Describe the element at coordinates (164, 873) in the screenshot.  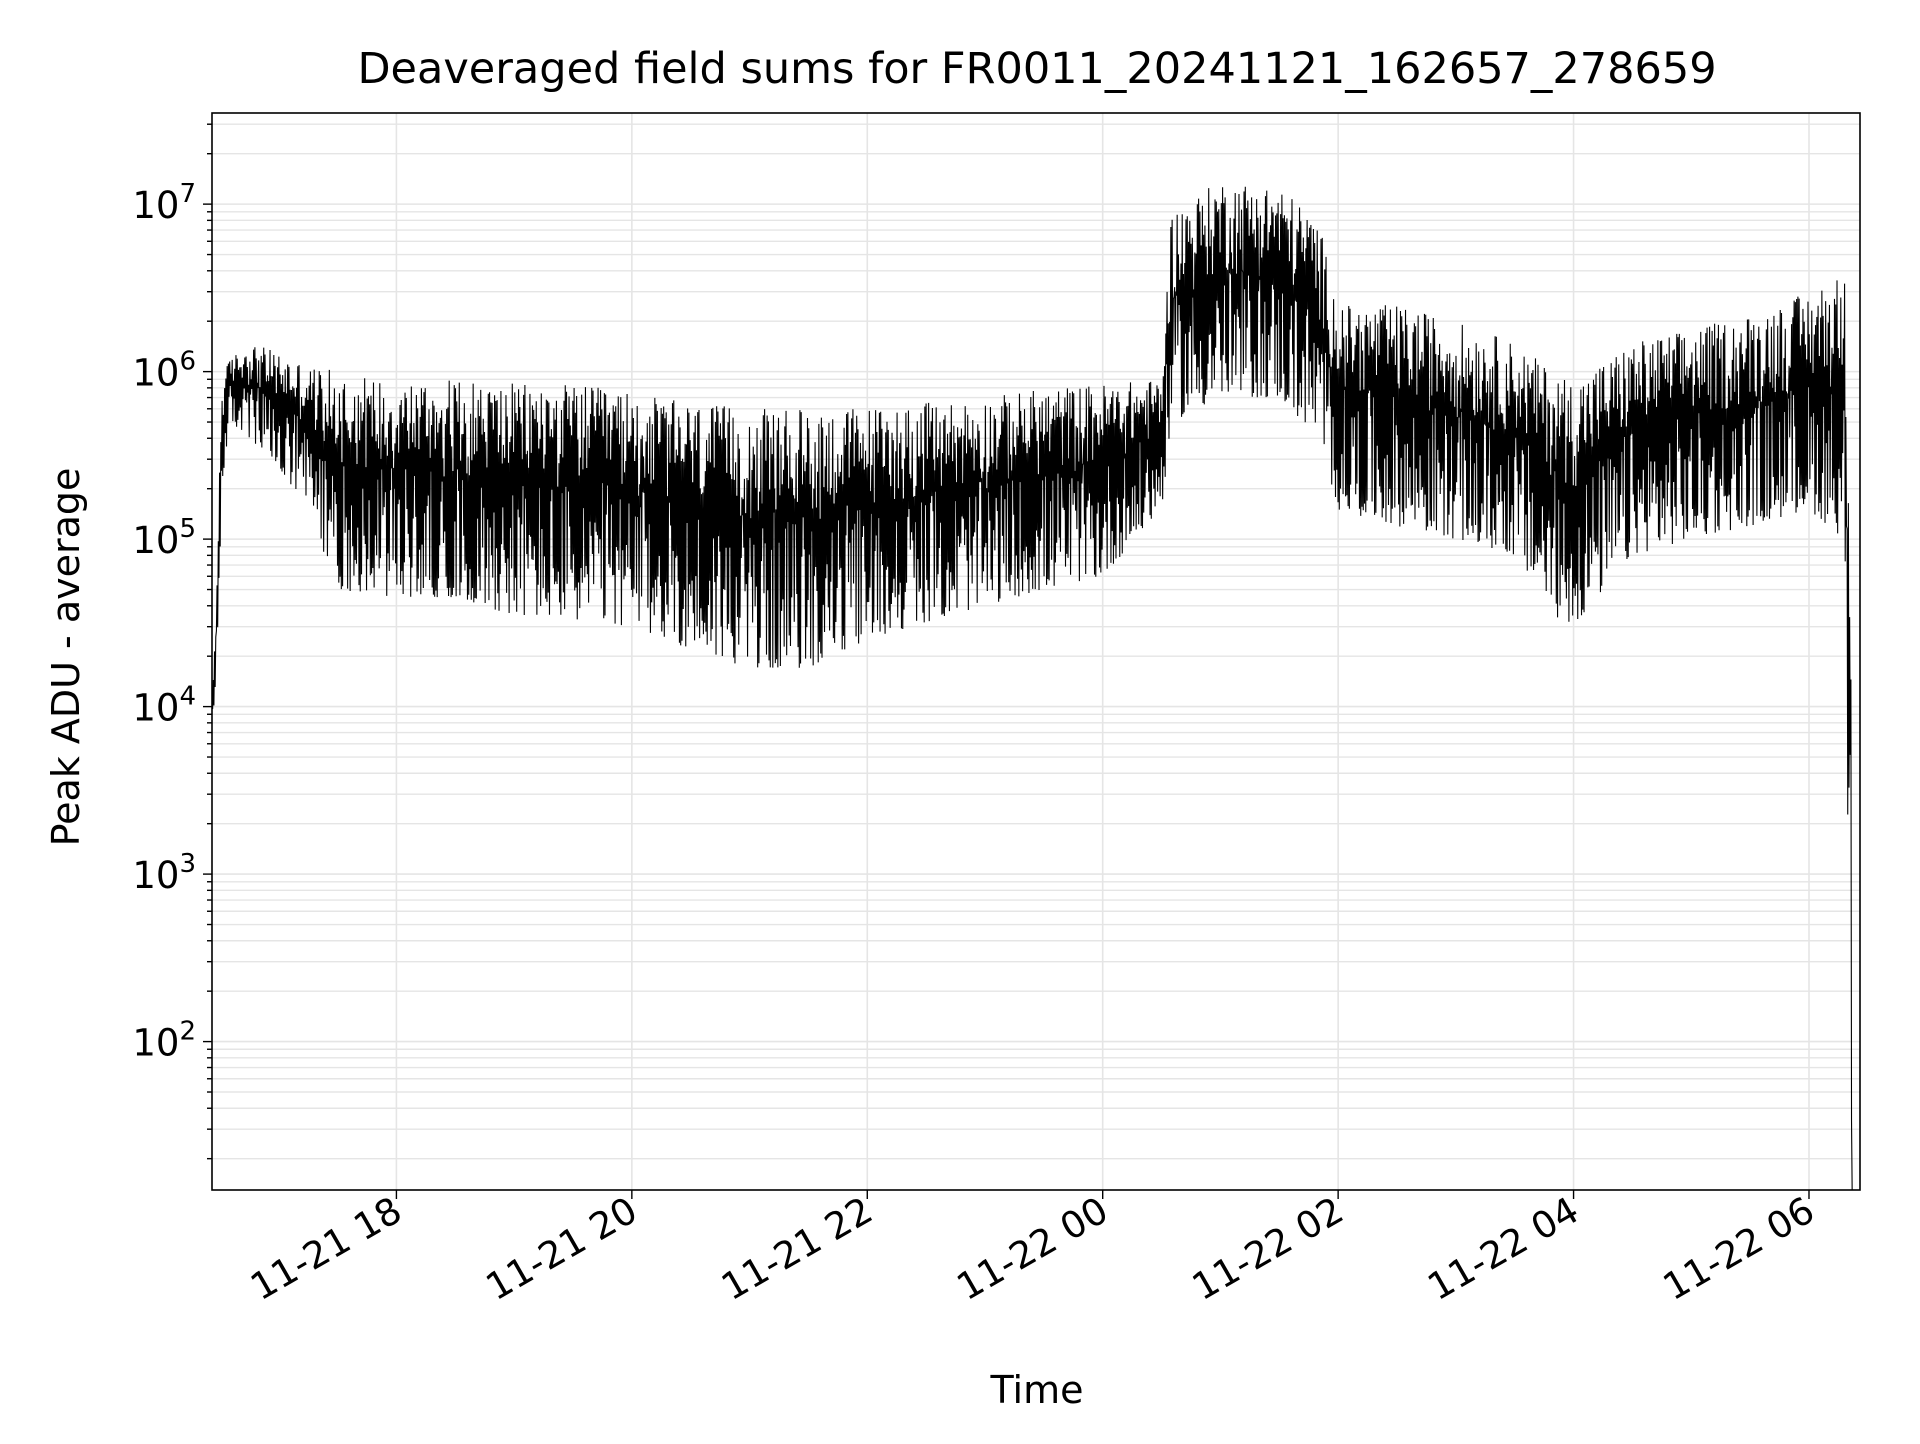
I see `y-tick-label: 103` at that location.